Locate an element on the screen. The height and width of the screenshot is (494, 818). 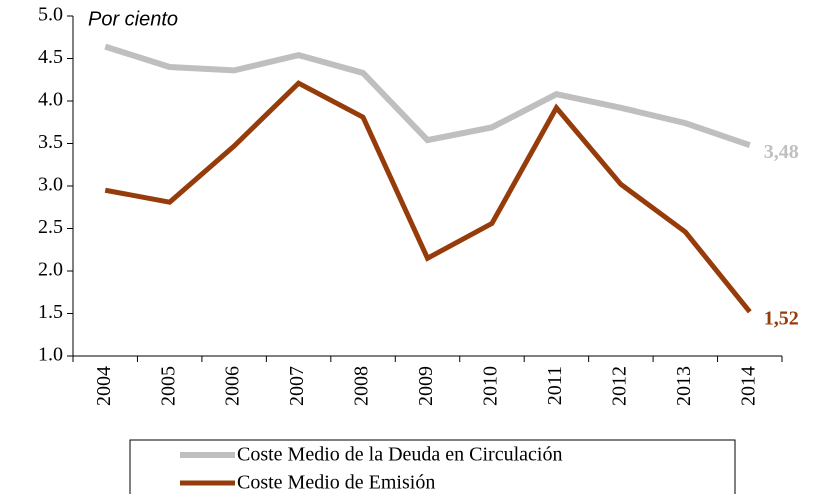
x-tick-label: 2014 is located at coordinates (748, 386).